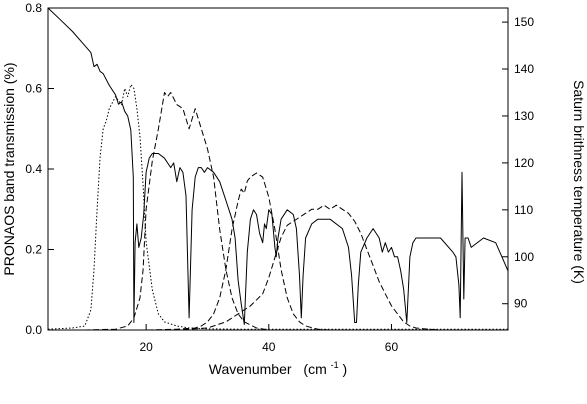 Image resolution: width=587 pixels, height=404 pixels. I want to click on y2-tick-label: 130, so click(524, 116).